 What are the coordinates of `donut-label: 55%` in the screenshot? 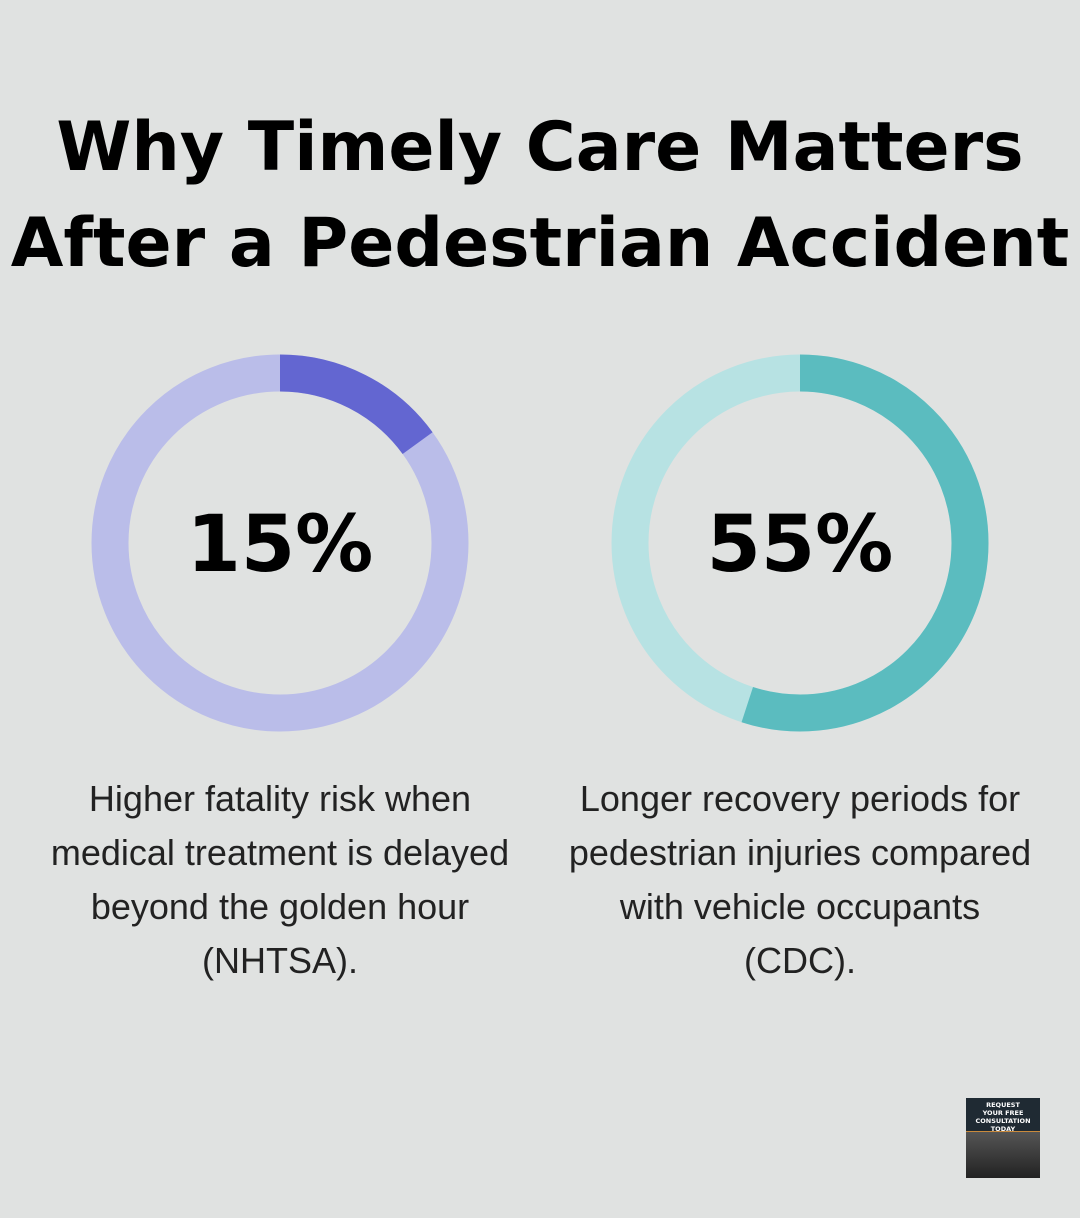 It's located at (800, 545).